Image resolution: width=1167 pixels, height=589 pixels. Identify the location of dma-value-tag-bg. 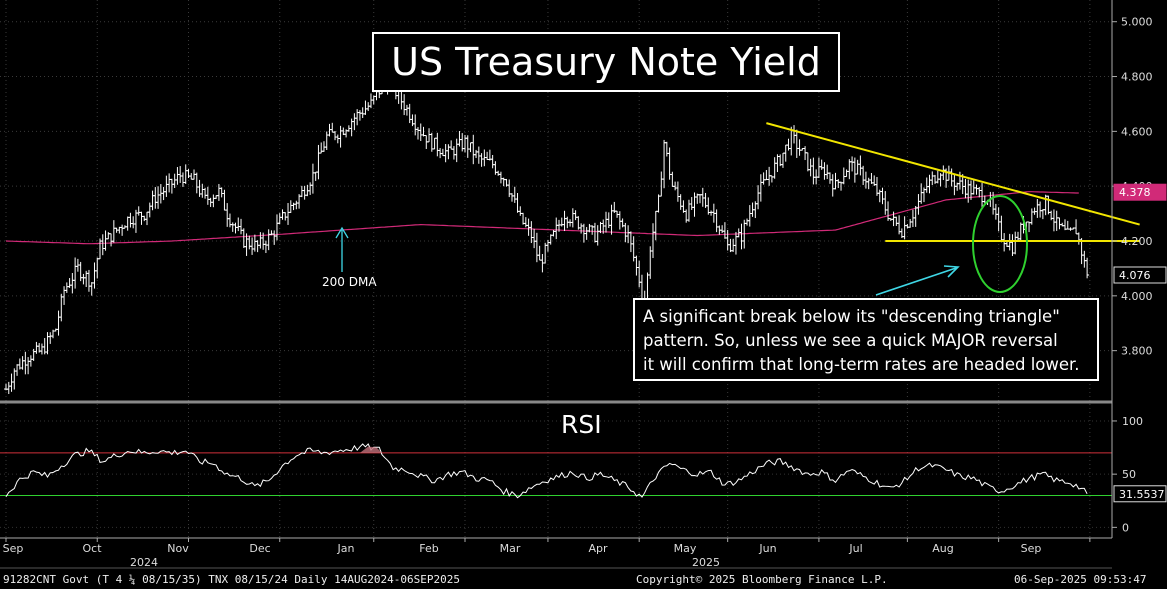
(1140, 192).